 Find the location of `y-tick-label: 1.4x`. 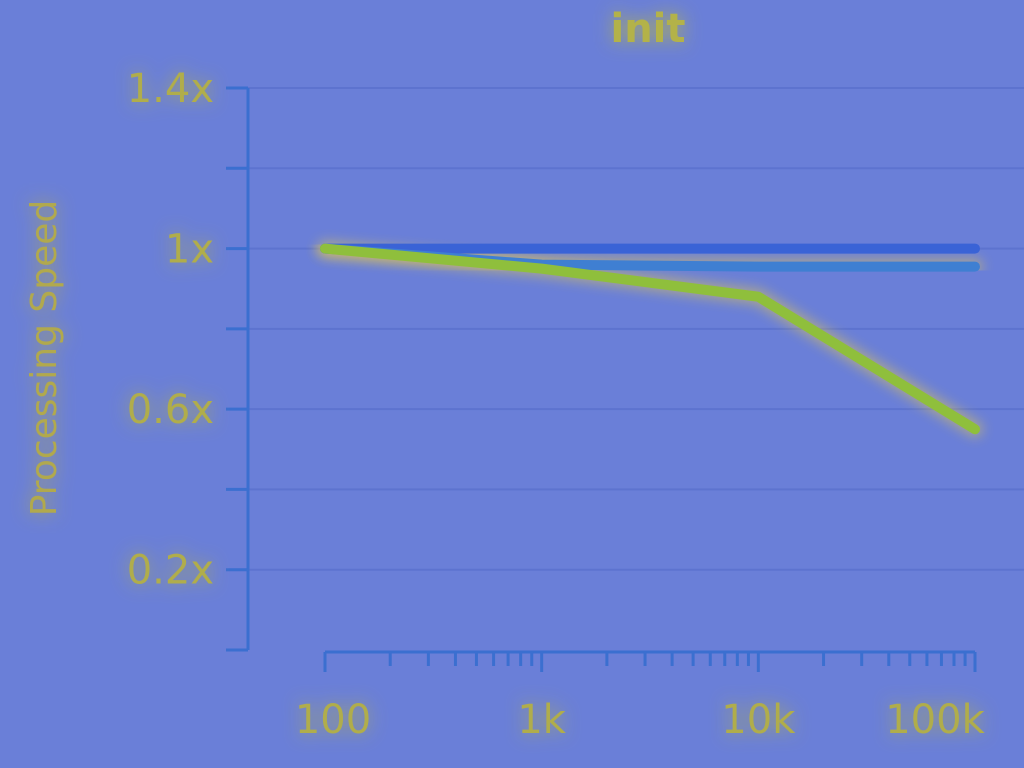

y-tick-label: 1.4x is located at coordinates (170, 89).